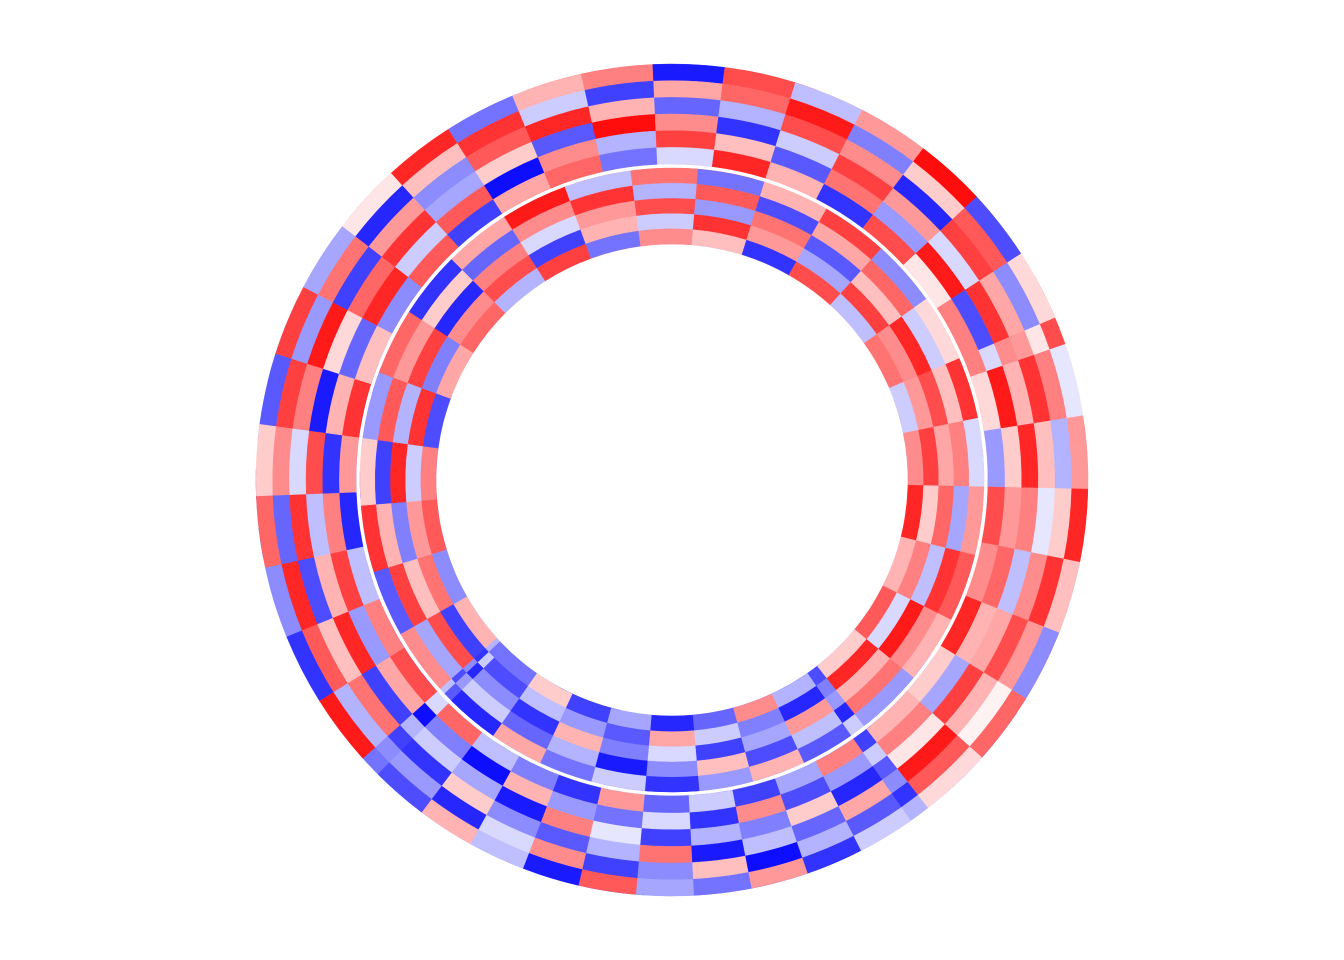 The width and height of the screenshot is (1344, 960). I want to click on heatmap-cell-t2-s5-r2-c4, so click(672, 768).